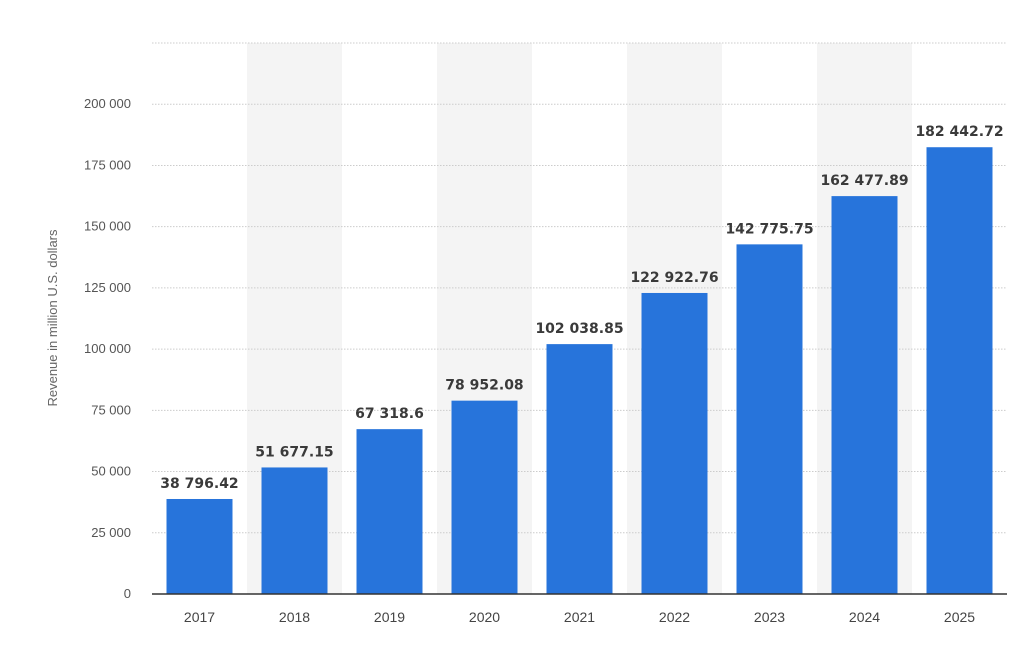  I want to click on x-axis-ticks: 2017 2018 2019 2020 2021 2022 2023 2024 2025, so click(579, 617).